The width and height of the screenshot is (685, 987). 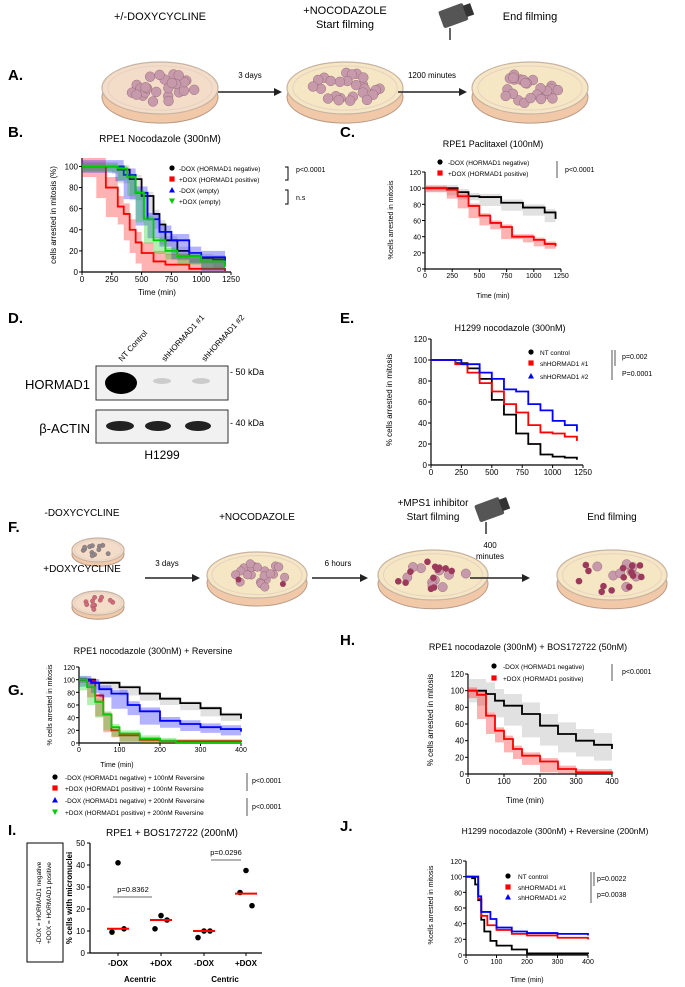 What do you see at coordinates (493, 144) in the screenshot?
I see `chart-title: RPE1 Paclitaxel (100nM)` at bounding box center [493, 144].